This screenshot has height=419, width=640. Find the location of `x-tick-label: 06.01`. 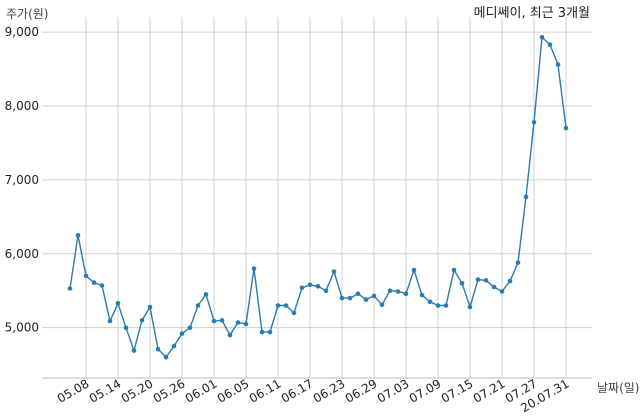

x-tick-label: 06.01 is located at coordinates (201, 390).